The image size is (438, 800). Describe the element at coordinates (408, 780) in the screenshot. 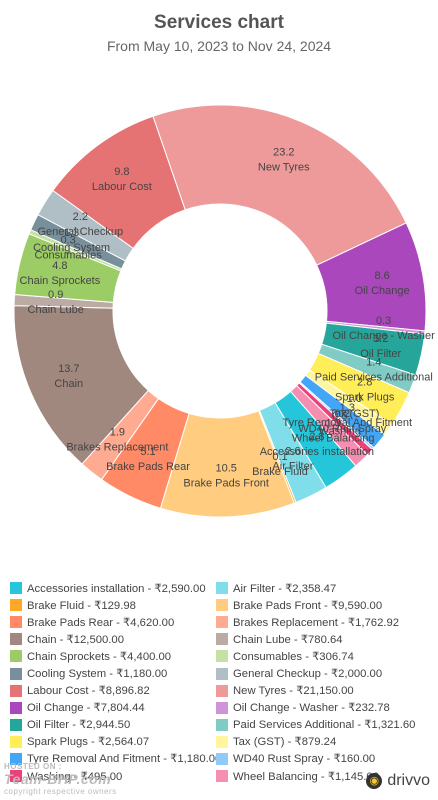

I see `brand-name: drivvo` at that location.